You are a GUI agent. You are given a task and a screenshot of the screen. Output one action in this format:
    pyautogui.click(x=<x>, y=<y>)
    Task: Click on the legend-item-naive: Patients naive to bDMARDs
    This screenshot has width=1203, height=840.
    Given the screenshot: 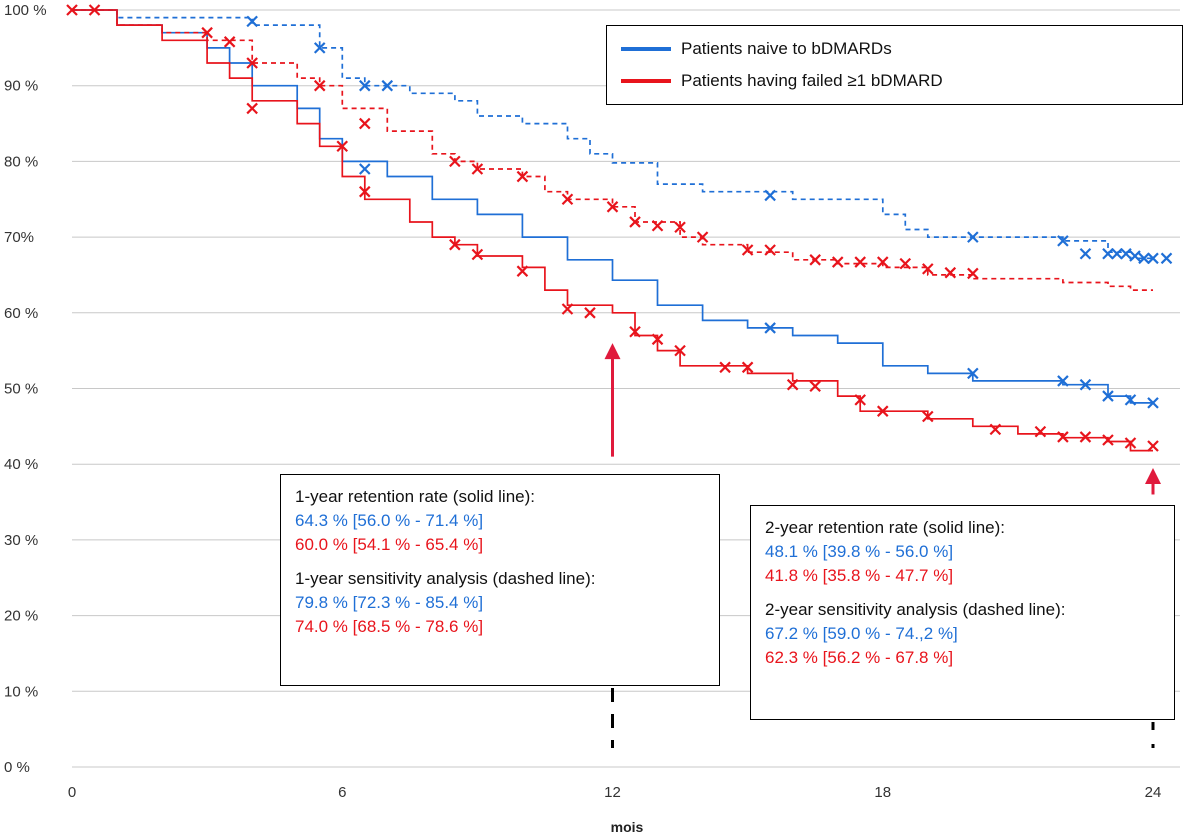 What is the action you would take?
    pyautogui.click(x=756, y=49)
    